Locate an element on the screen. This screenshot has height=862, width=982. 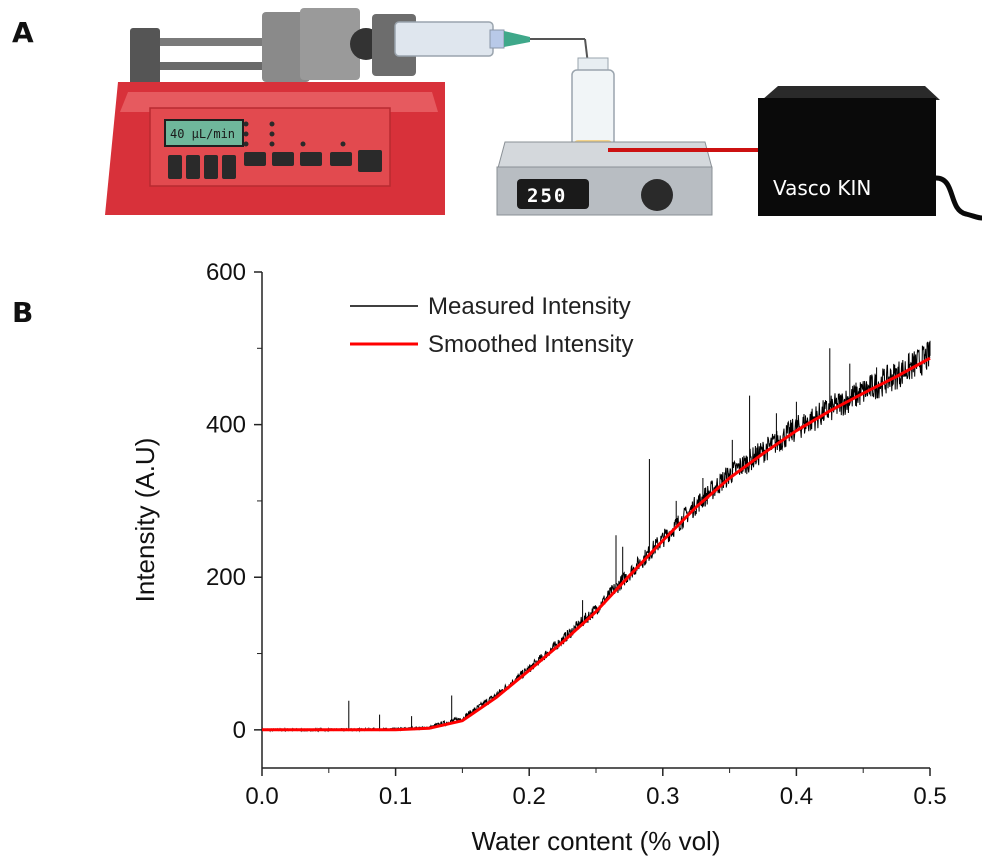
pump-rail-bottom is located at coordinates (217, 66).